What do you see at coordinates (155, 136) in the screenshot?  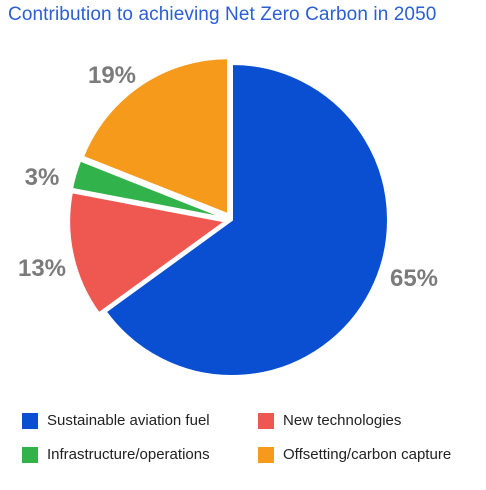 I see `pie-slice-offsetting-carbon-capture` at bounding box center [155, 136].